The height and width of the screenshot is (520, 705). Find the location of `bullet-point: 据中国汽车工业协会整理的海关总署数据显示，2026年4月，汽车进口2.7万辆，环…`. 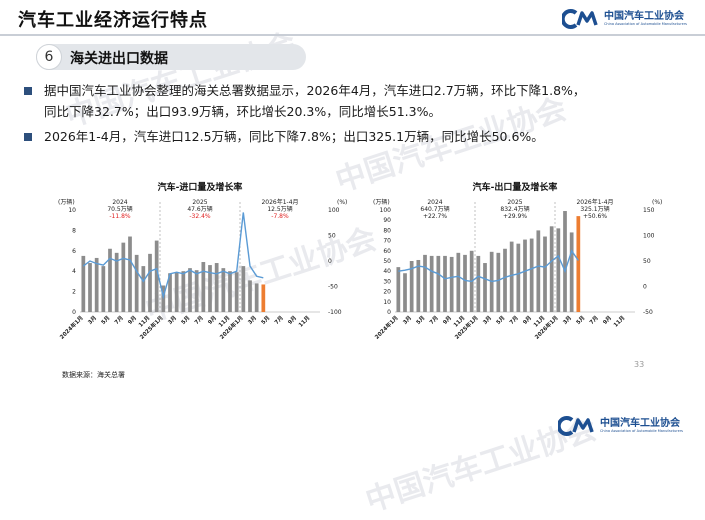

bullet-point: 据中国汽车工业协会整理的海关总署数据显示，2026年4月，汽车进口2.7万辆，环… is located at coordinates (349, 101).